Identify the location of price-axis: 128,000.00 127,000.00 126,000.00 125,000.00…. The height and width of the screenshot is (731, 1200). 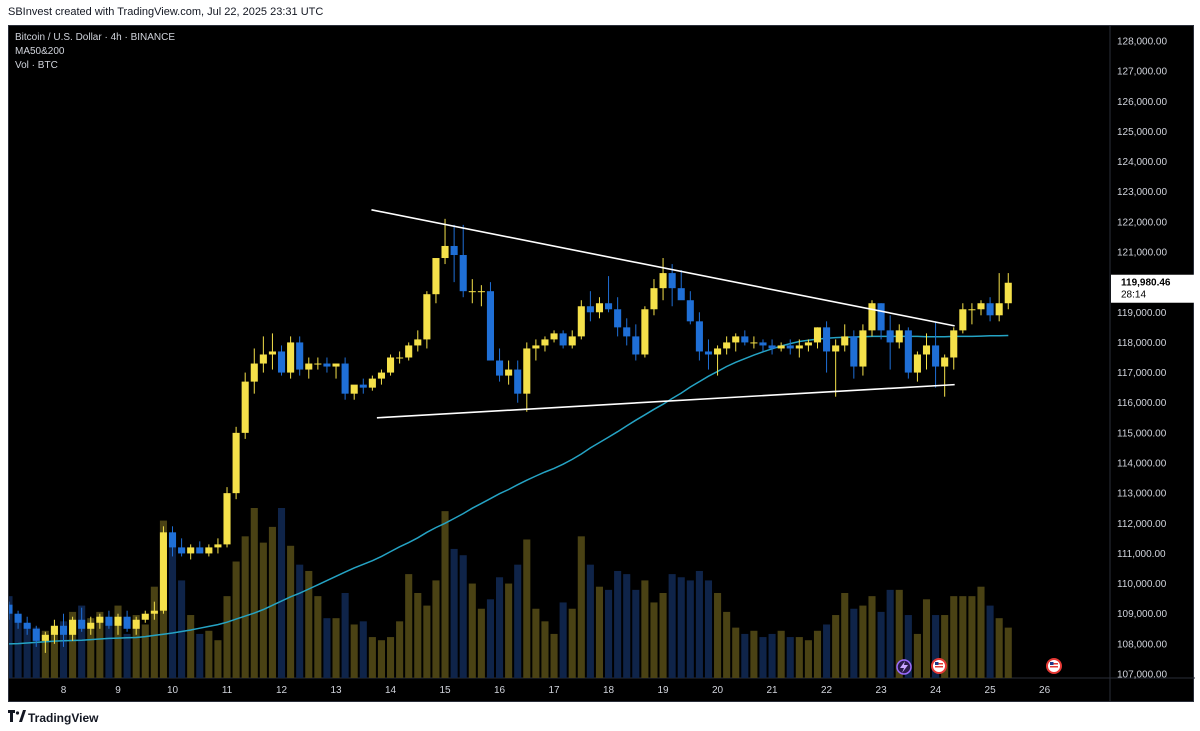
(1142, 359).